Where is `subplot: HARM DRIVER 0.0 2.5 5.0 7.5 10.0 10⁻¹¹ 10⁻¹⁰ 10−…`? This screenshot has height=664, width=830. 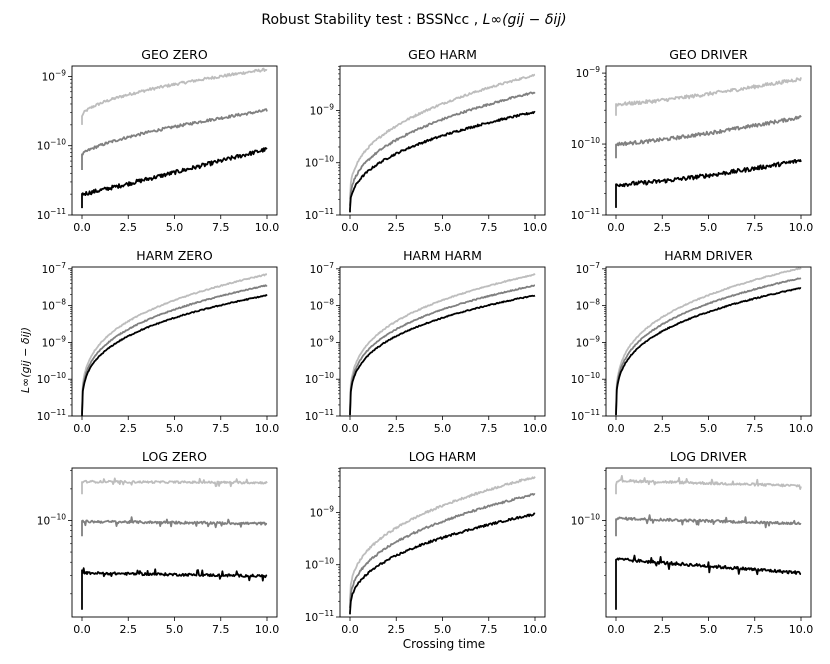
subplot: HARM DRIVER 0.0 2.5 5.0 7.5 10.0 10⁻¹¹ 10⁻¹⁰ 10−… is located at coordinates (692, 341).